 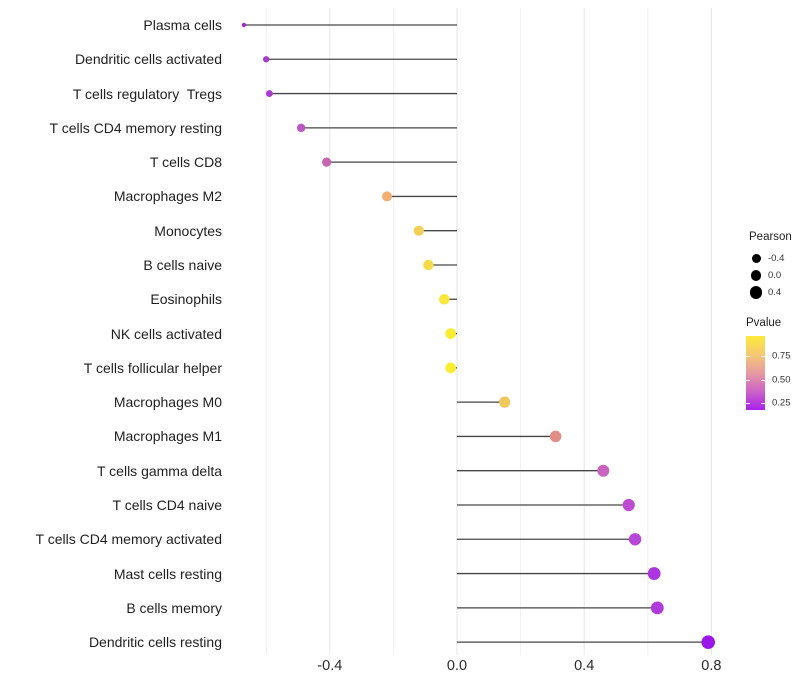 What do you see at coordinates (167, 436) in the screenshot?
I see `y-axis-label: Macrophages M1` at bounding box center [167, 436].